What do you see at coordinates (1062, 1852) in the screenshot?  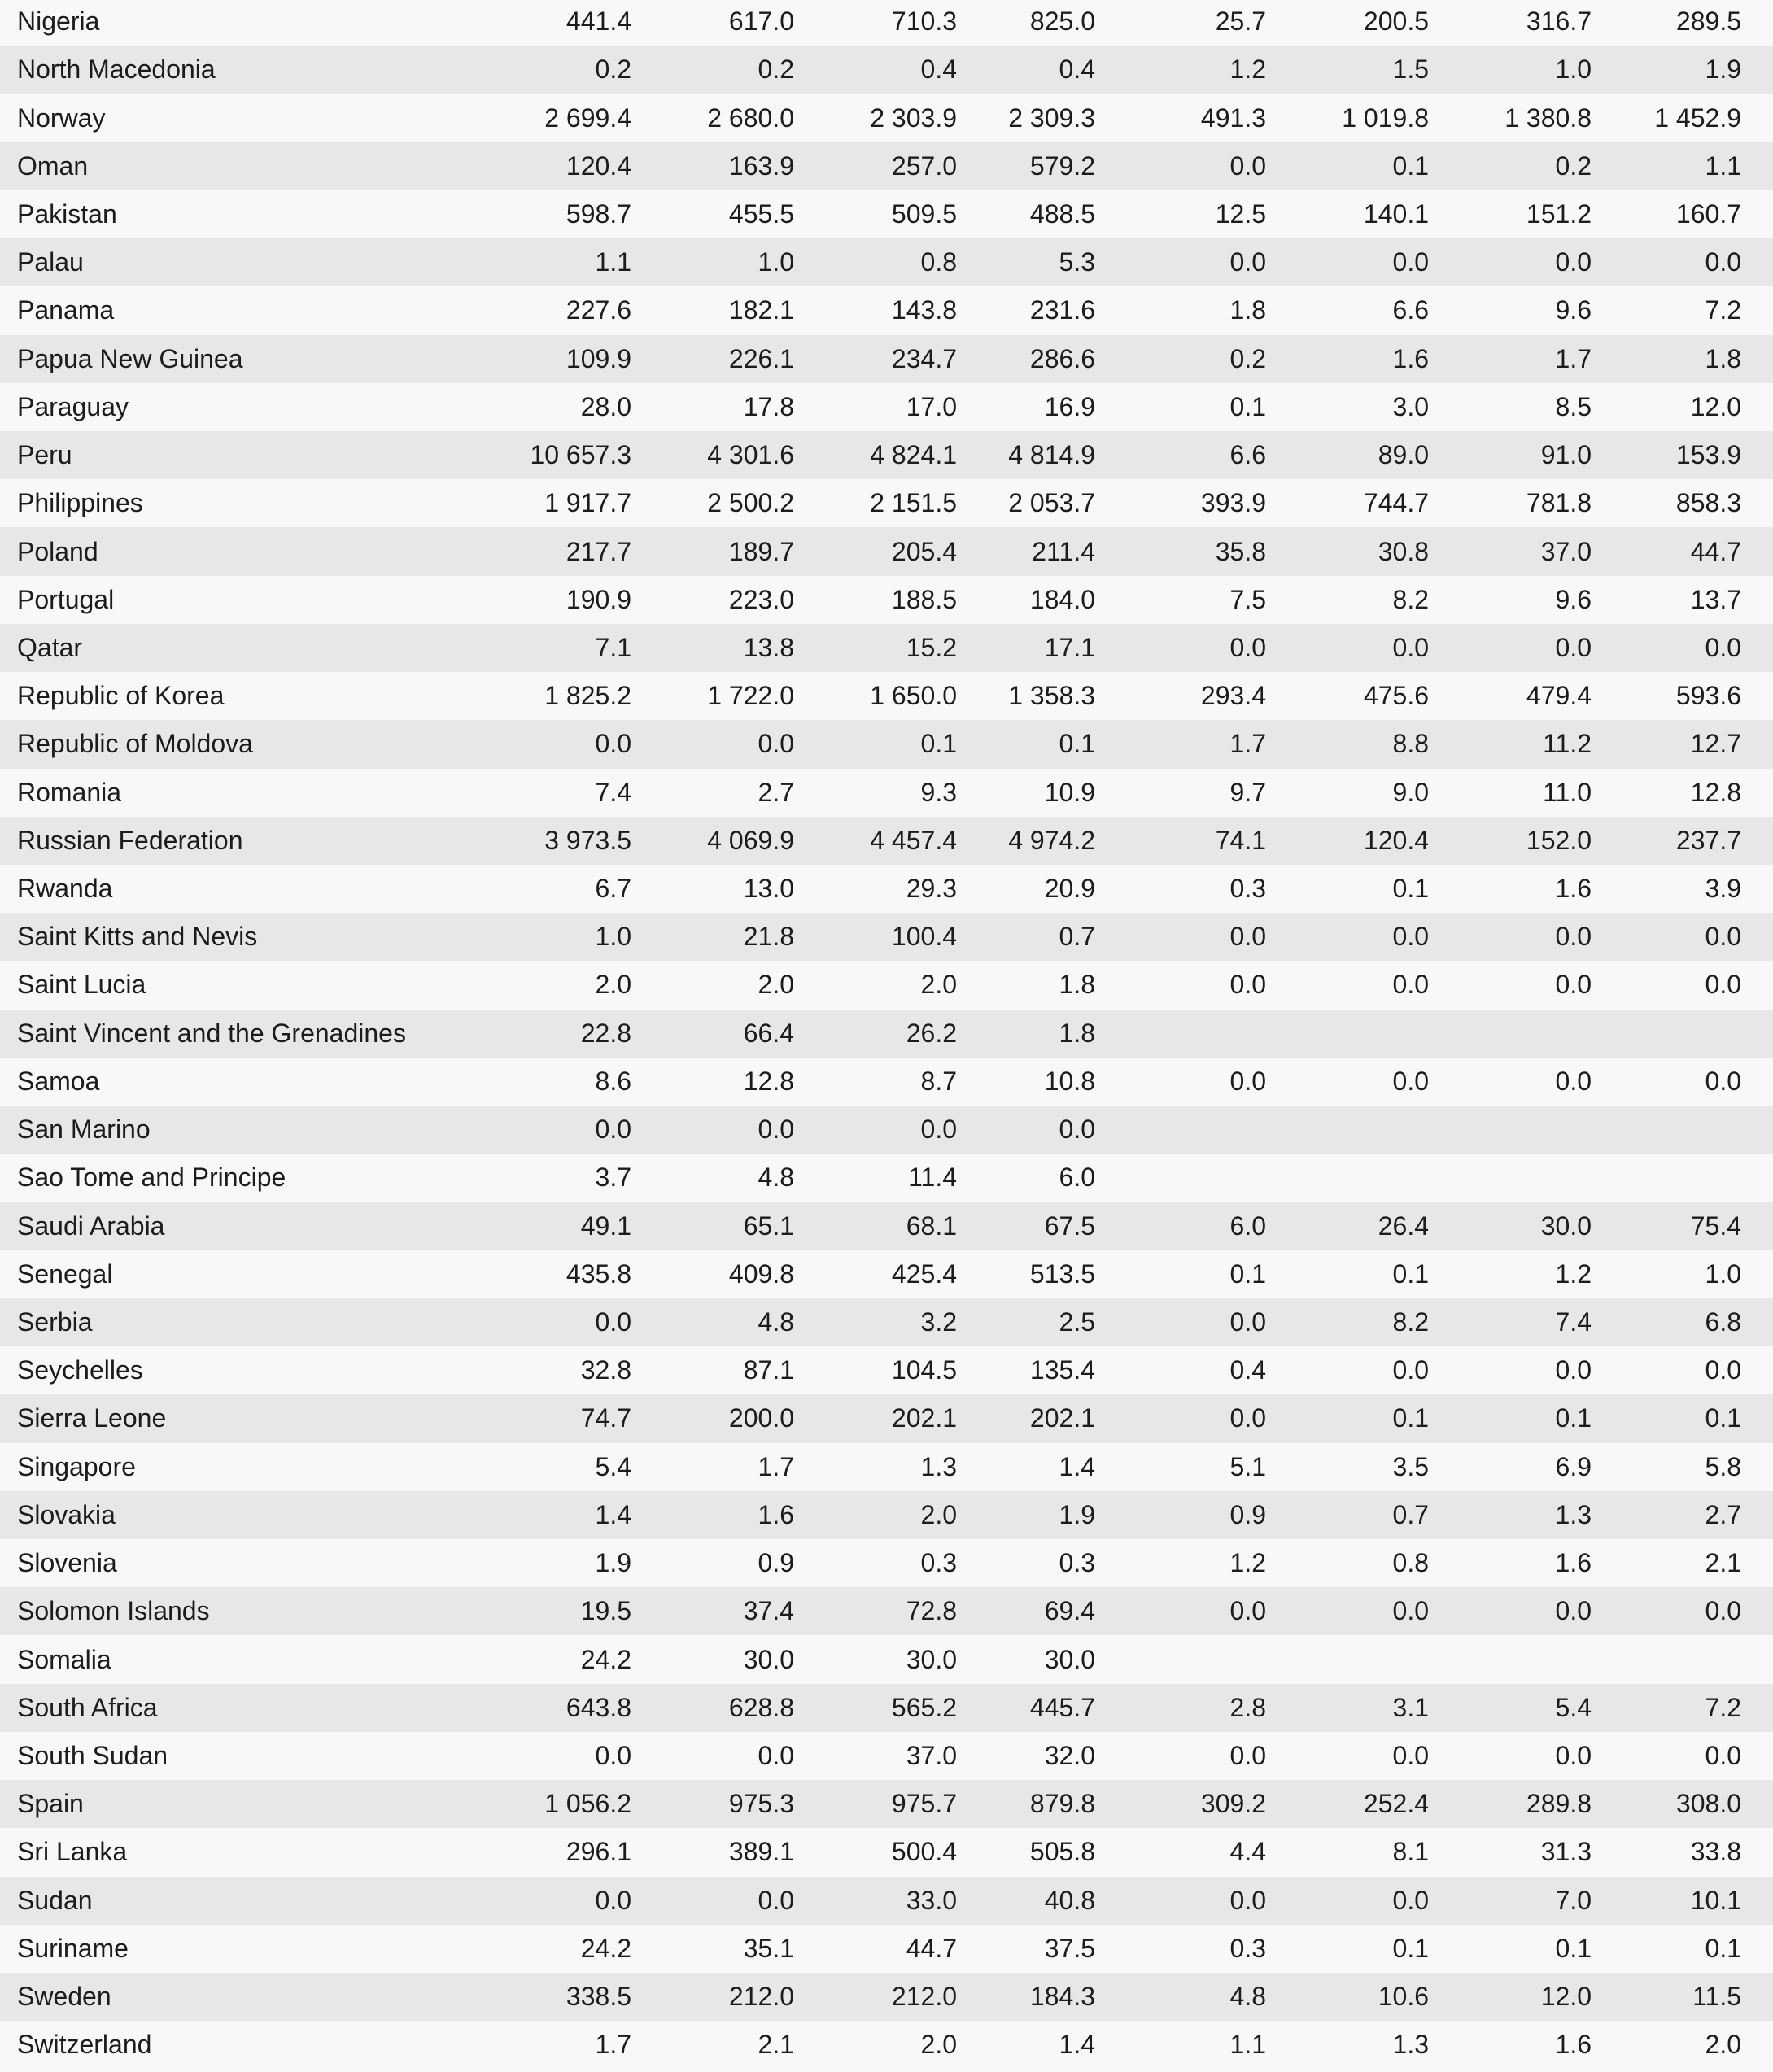 I see `value-cell-4: 505.8` at bounding box center [1062, 1852].